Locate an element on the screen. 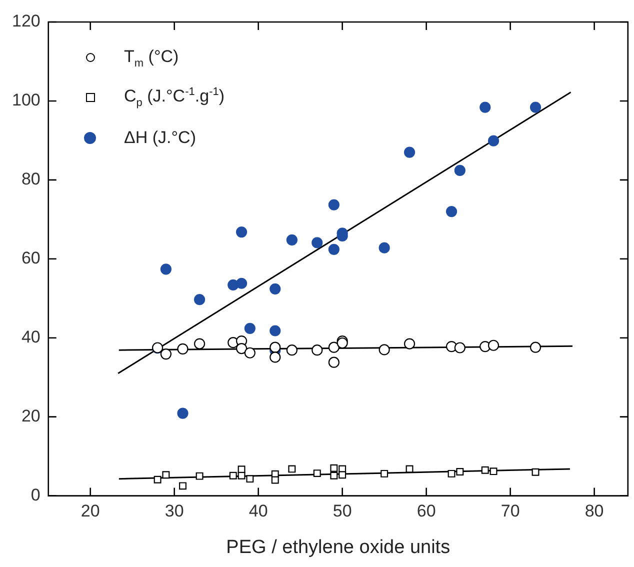  legend-label: T$_{m}$ (°C) is located at coordinates (151, 58).